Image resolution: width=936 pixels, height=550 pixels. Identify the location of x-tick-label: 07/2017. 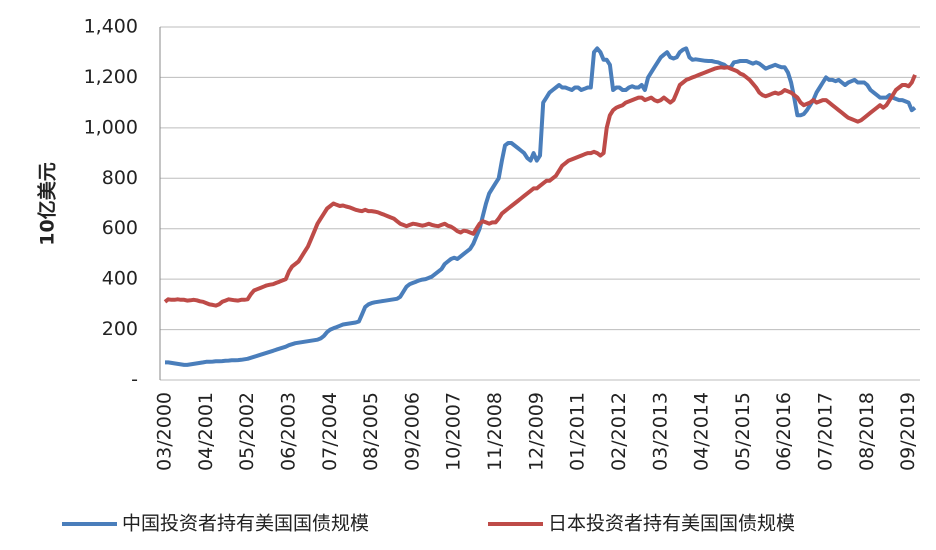
(826, 431).